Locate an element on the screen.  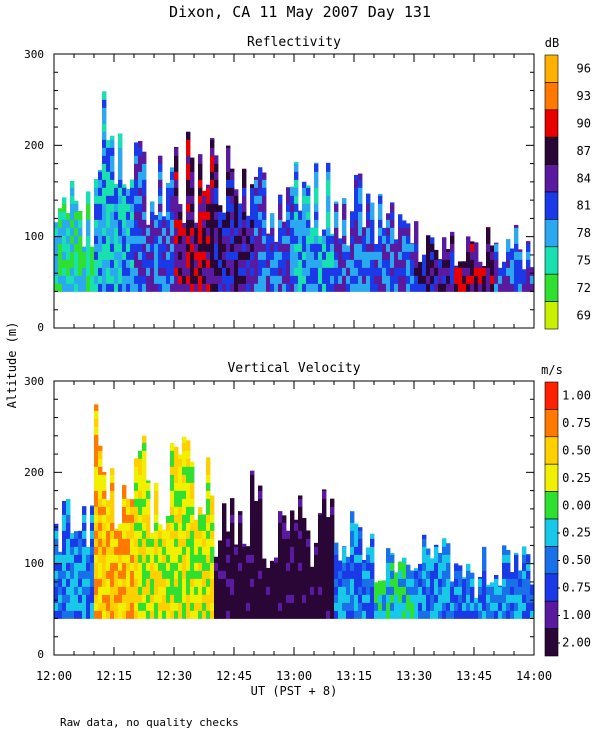
xtick-1330: 13:30 is located at coordinates (414, 676).